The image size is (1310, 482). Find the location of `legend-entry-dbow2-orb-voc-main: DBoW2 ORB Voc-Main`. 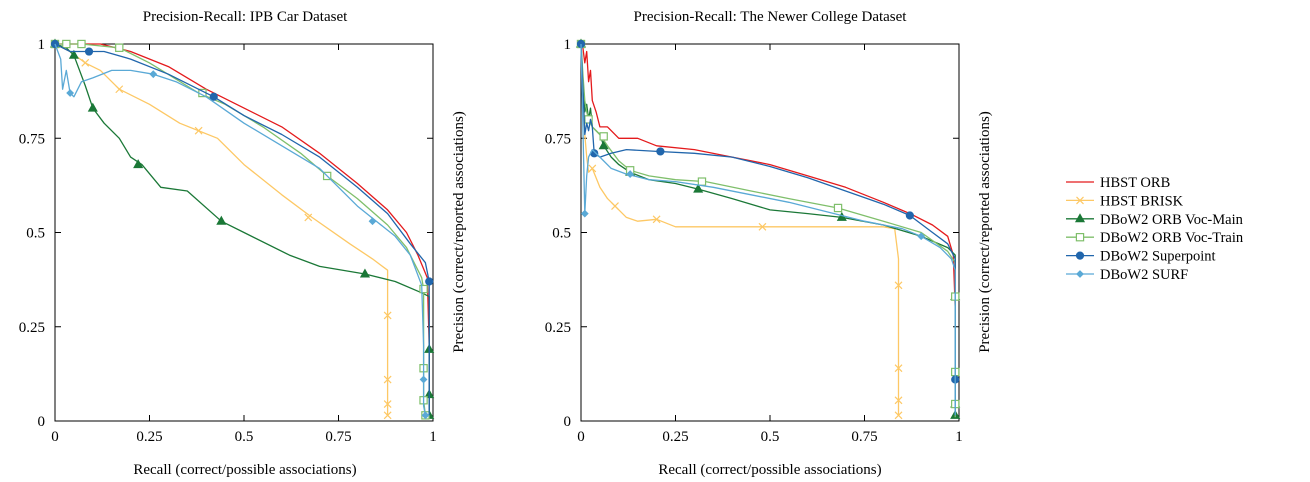

legend-entry-dbow2-orb-voc-main: DBoW2 ORB Voc-Main is located at coordinates (1155, 220).